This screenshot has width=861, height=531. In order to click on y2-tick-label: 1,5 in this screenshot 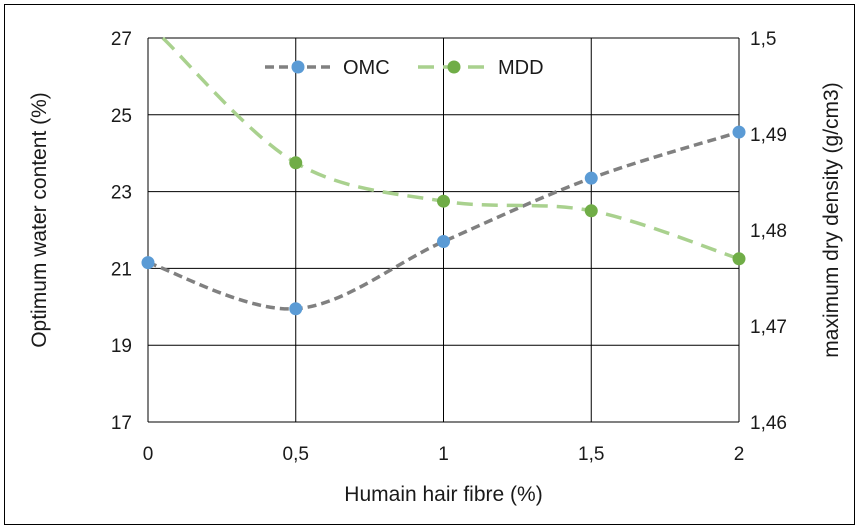, I will do `click(763, 39)`.